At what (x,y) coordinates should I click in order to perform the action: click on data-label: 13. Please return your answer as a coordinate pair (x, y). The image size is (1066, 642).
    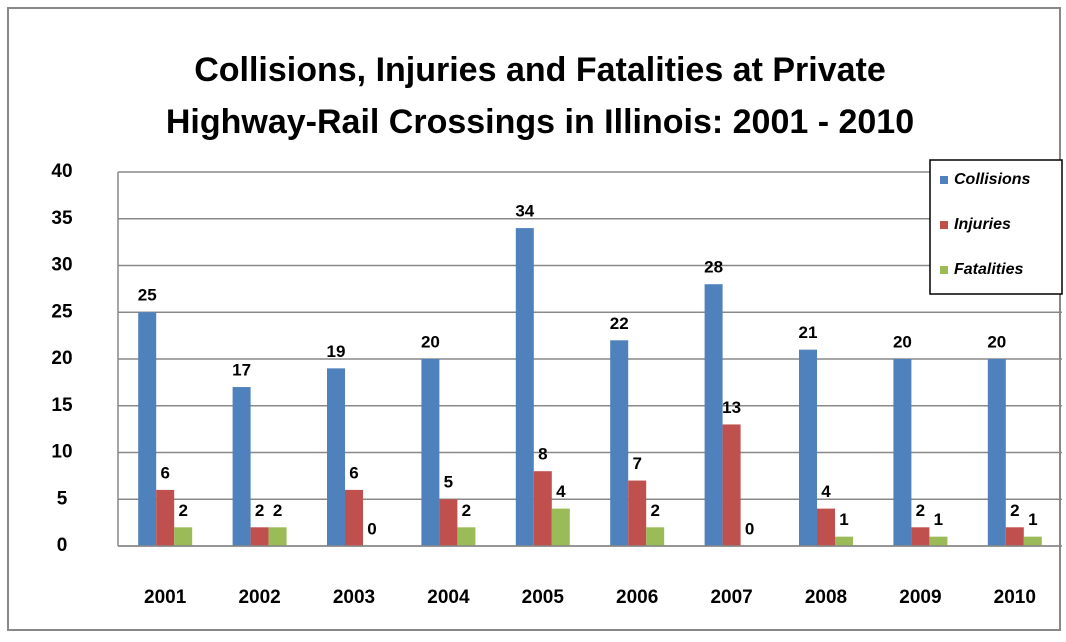
    Looking at the image, I should click on (731, 407).